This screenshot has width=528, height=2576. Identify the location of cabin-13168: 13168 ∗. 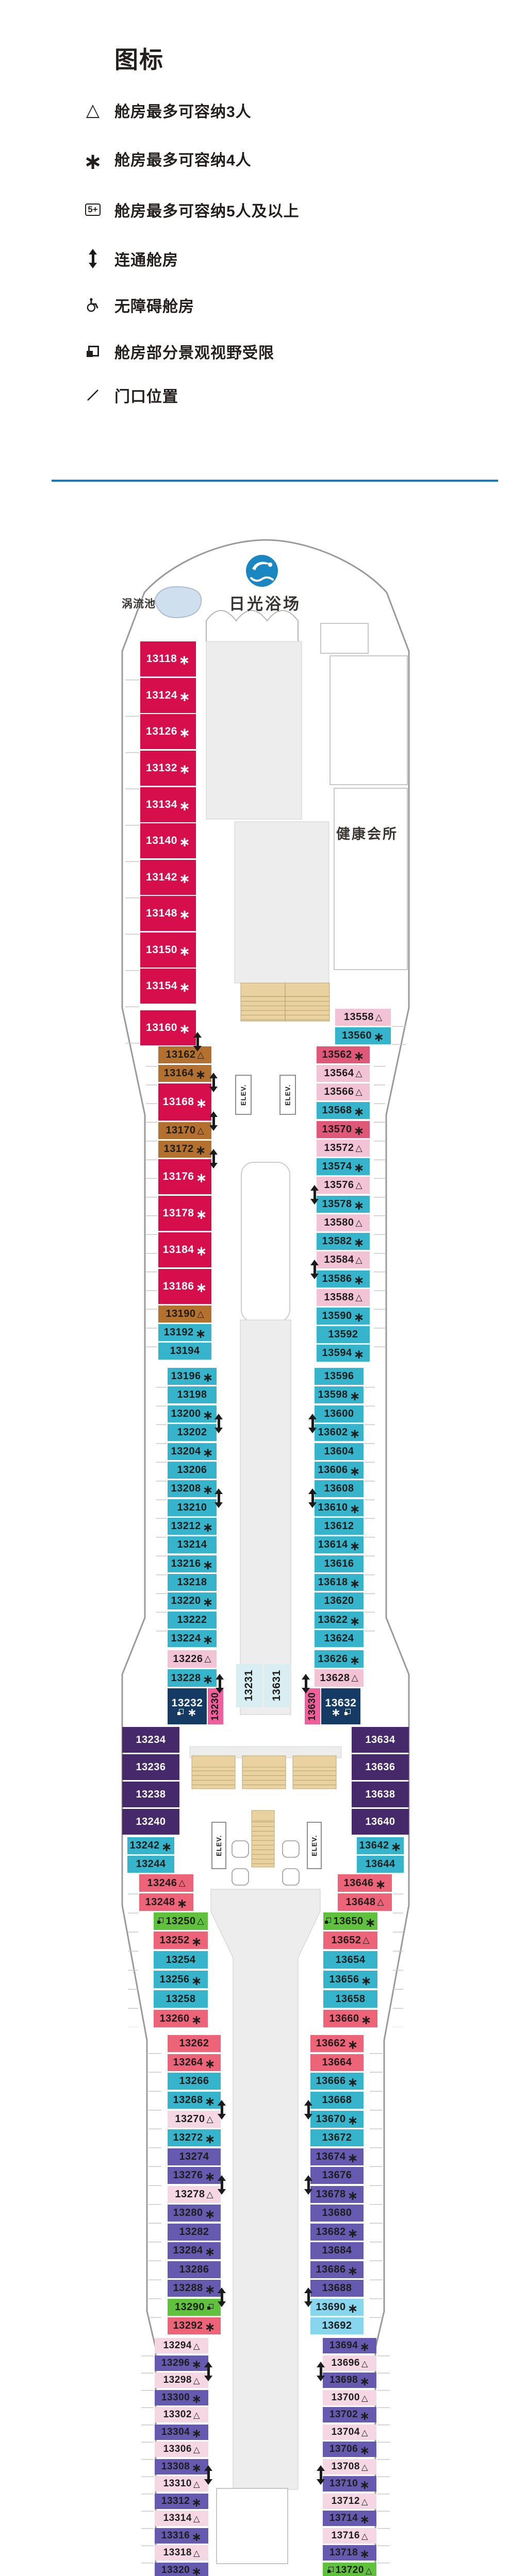
(184, 1102).